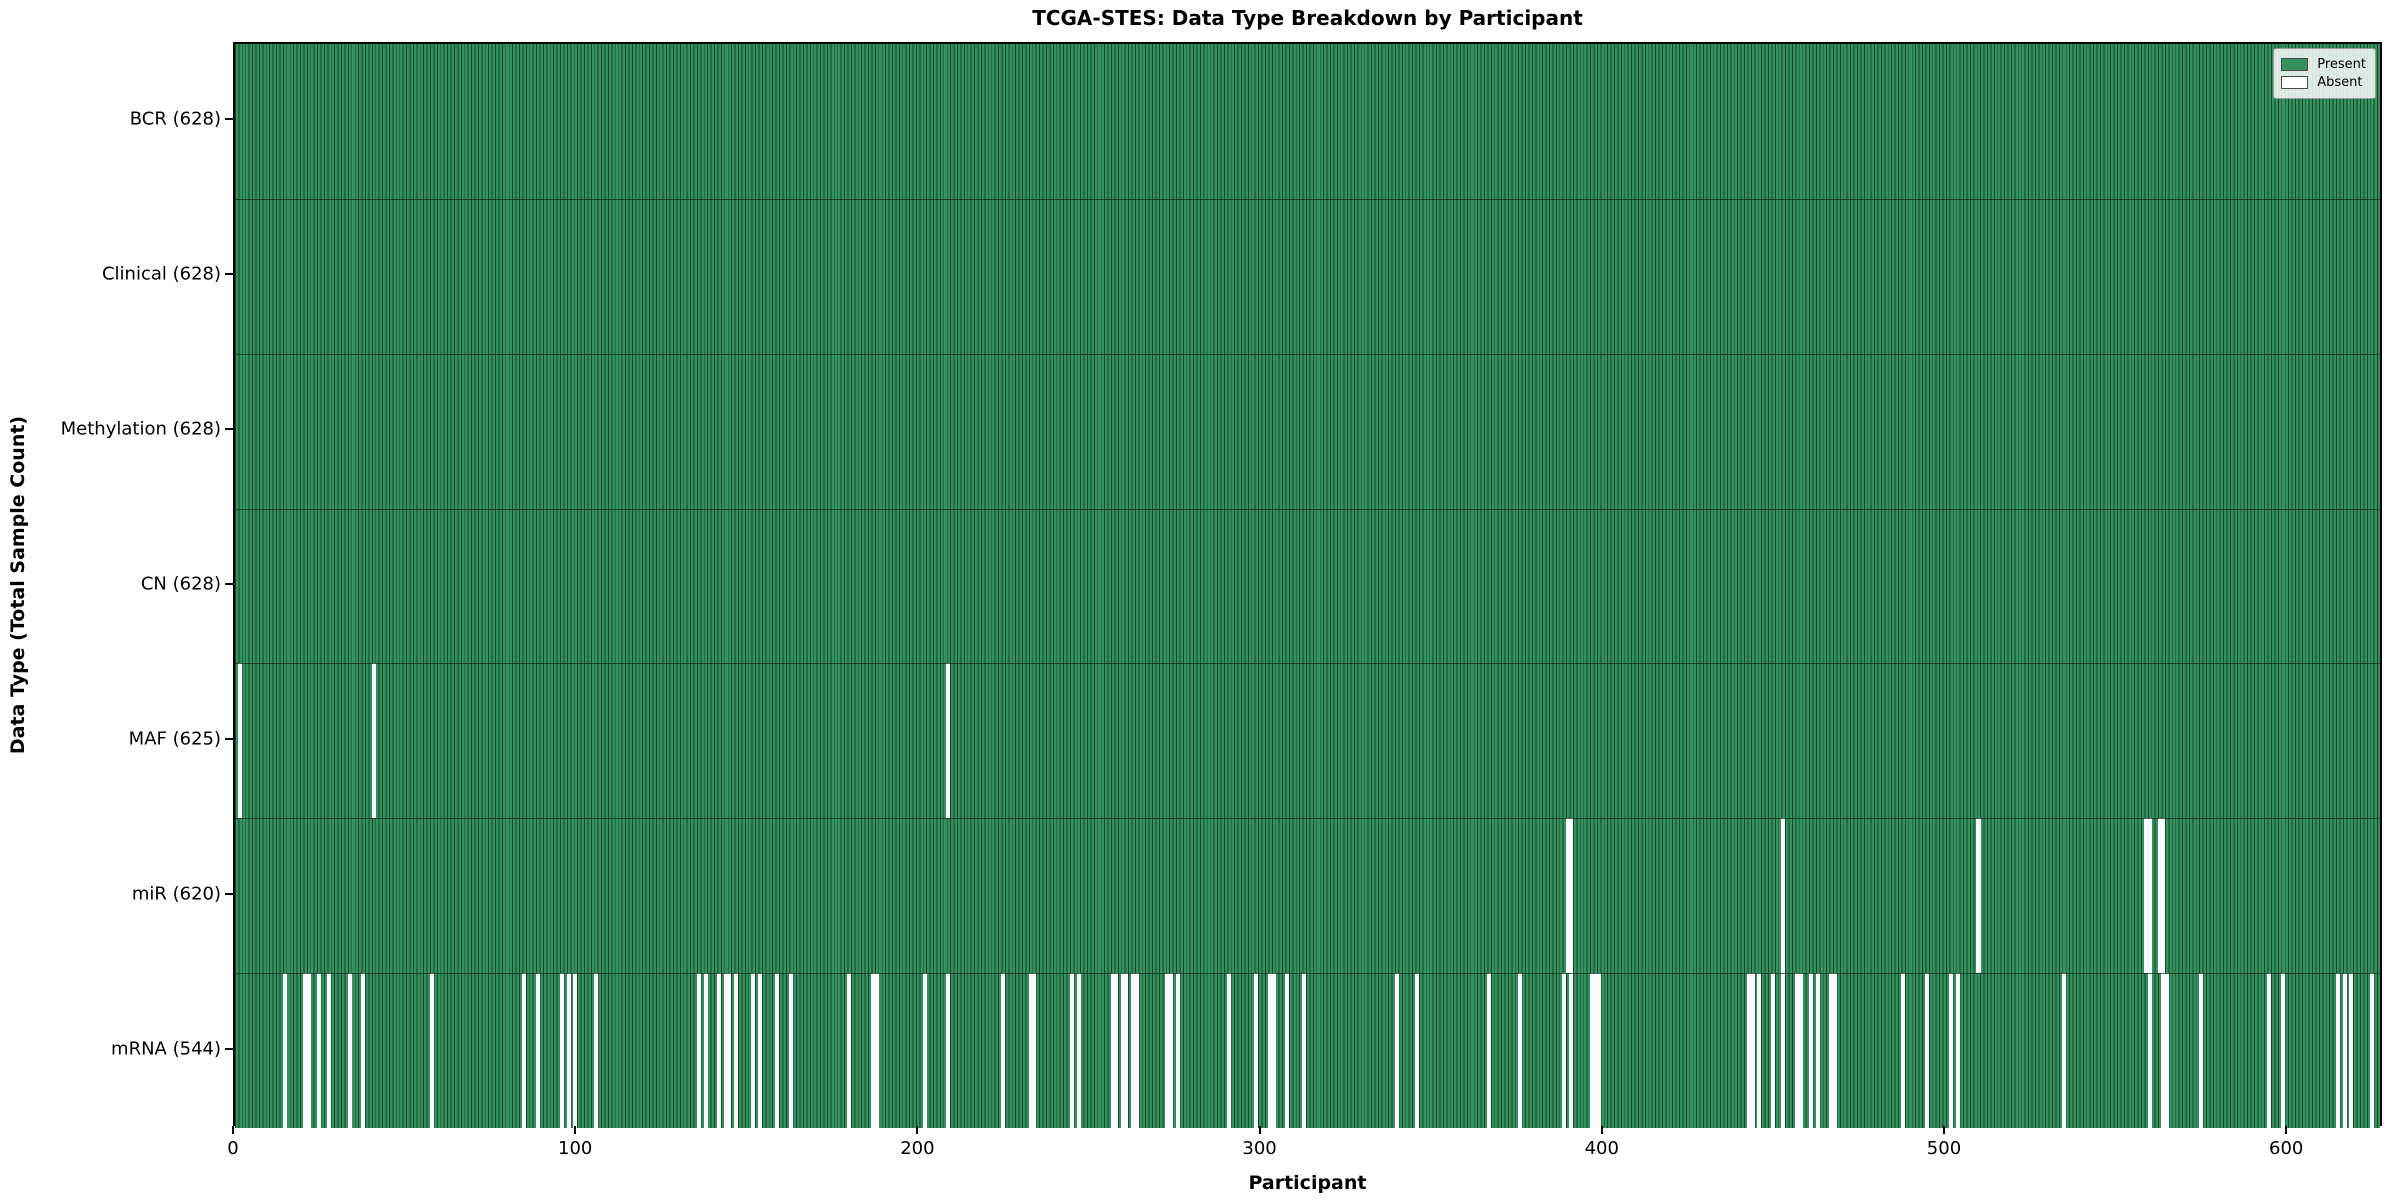 Image resolution: width=2400 pixels, height=1200 pixels. Describe the element at coordinates (140, 429) in the screenshot. I see `ytick-label-methylation: Methylation (628)` at that location.